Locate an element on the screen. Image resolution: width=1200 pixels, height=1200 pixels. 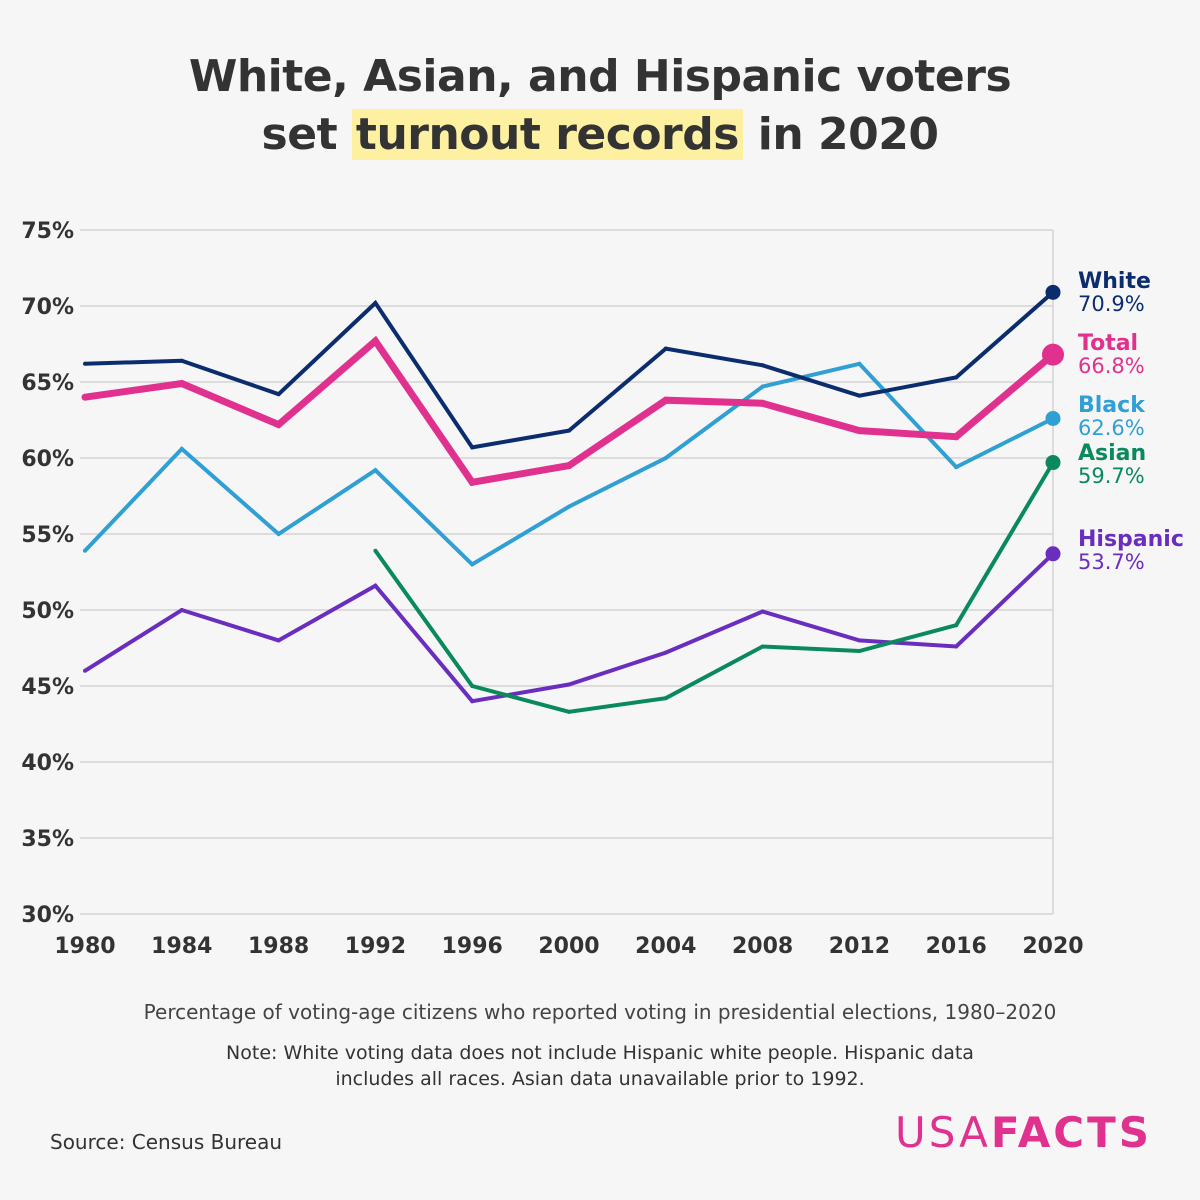
series-line-asian is located at coordinates (714, 587).